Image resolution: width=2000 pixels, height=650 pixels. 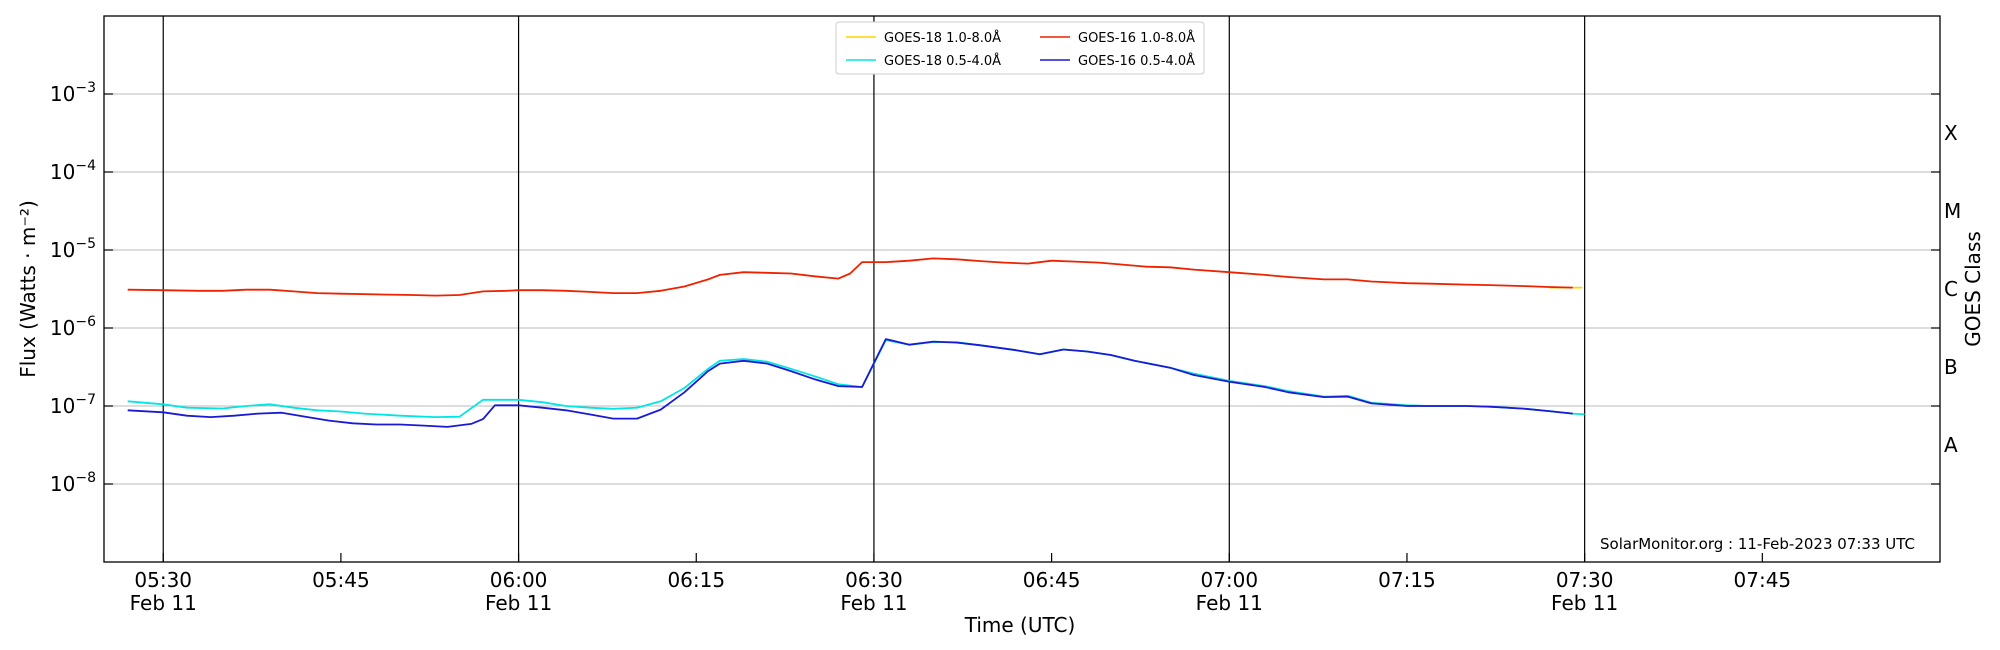 What do you see at coordinates (28, 289) in the screenshot?
I see `y-axis-label: Flux (Watts · m⁻²)` at bounding box center [28, 289].